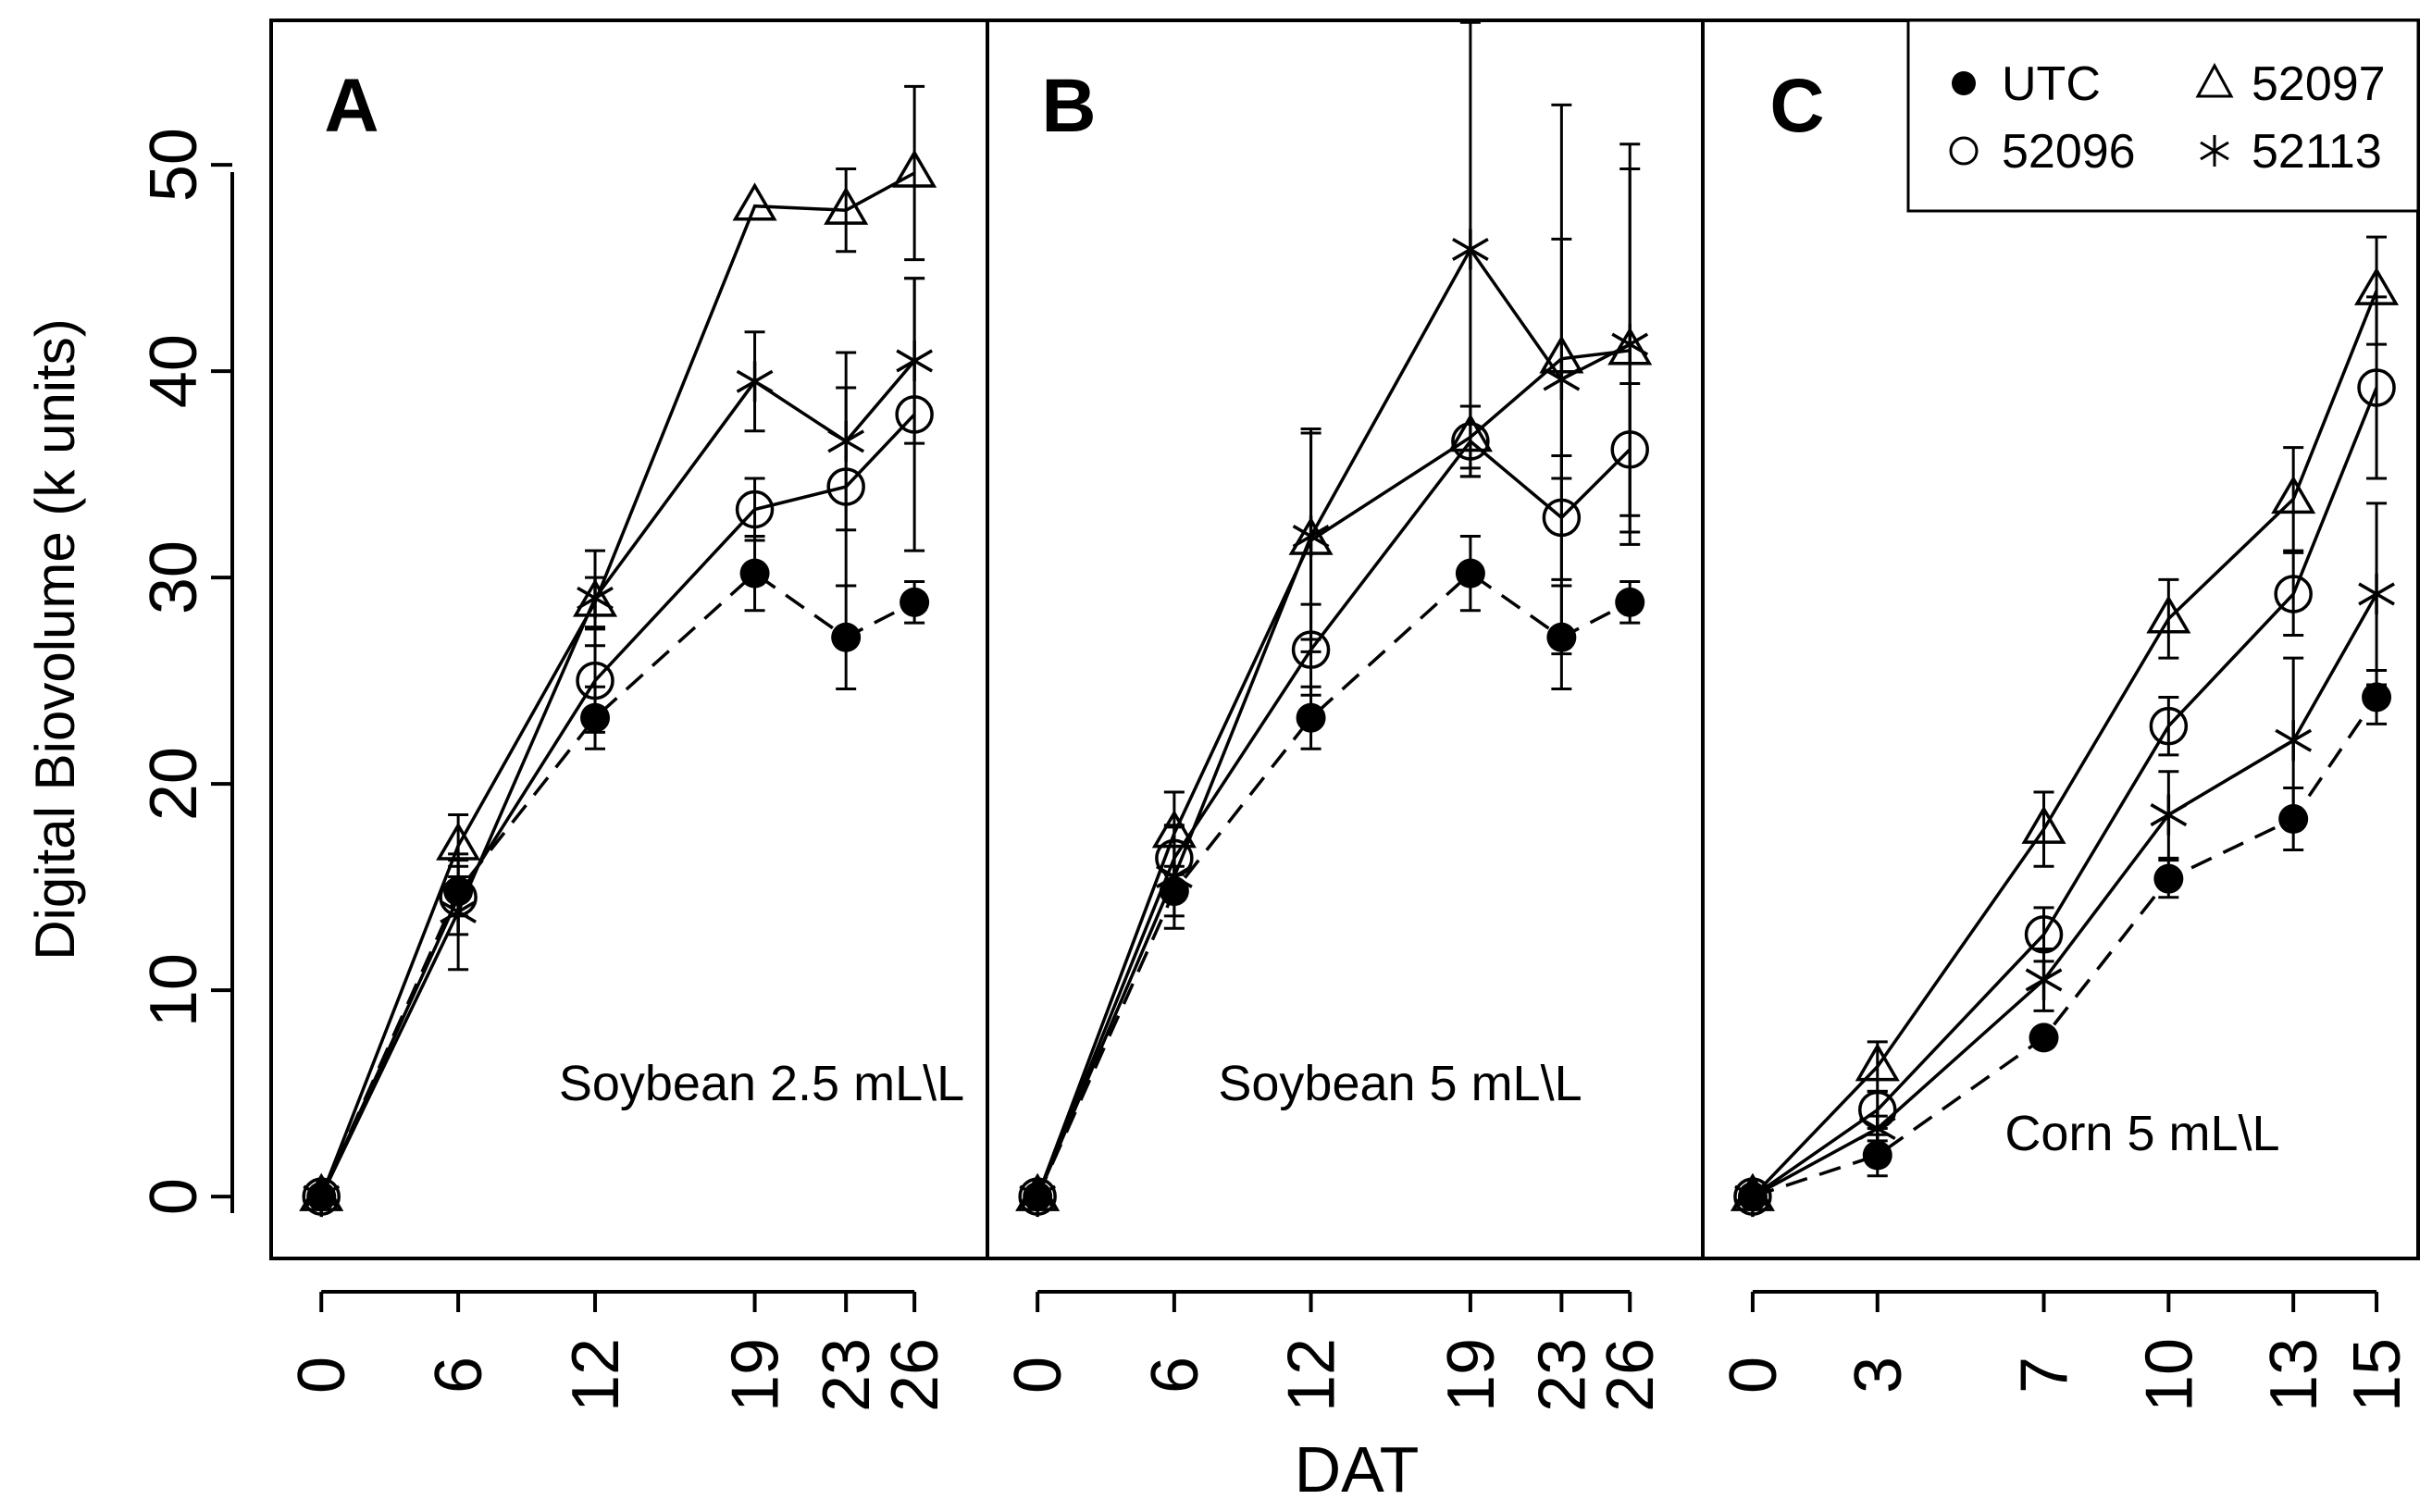 The width and height of the screenshot is (2432, 1512). Describe the element at coordinates (174, 577) in the screenshot. I see `y-tick-label: 30` at that location.